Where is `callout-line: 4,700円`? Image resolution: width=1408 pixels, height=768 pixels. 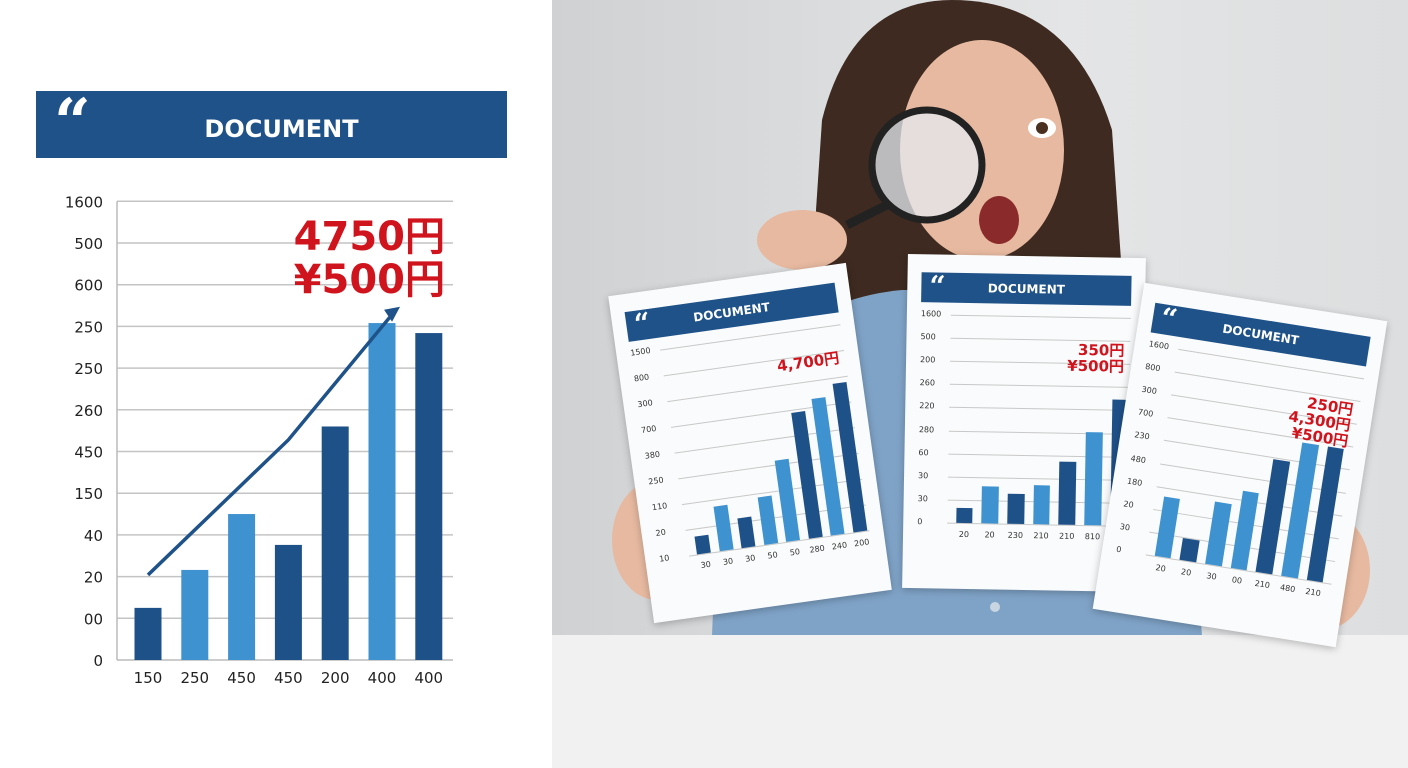
callout-line: 4,700円 is located at coordinates (808, 362).